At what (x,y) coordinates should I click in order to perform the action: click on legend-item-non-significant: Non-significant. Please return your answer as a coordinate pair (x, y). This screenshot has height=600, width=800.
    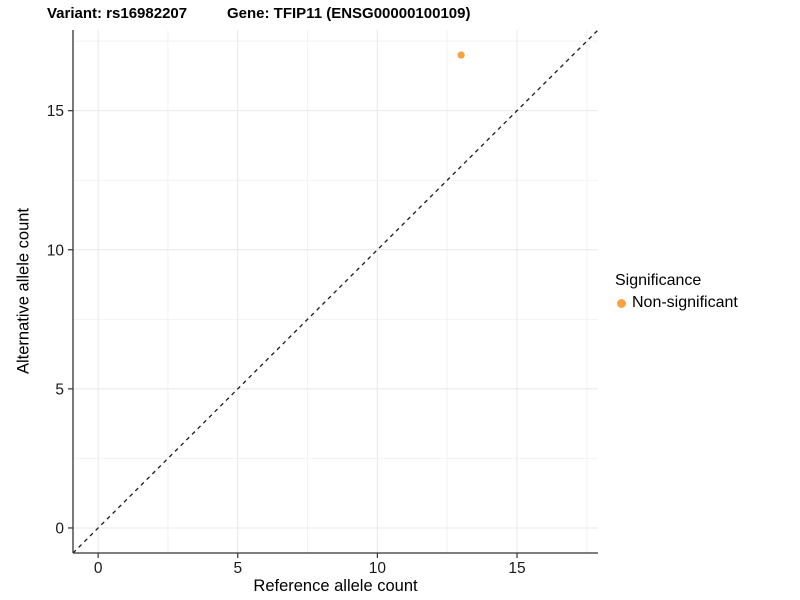
    Looking at the image, I should click on (677, 303).